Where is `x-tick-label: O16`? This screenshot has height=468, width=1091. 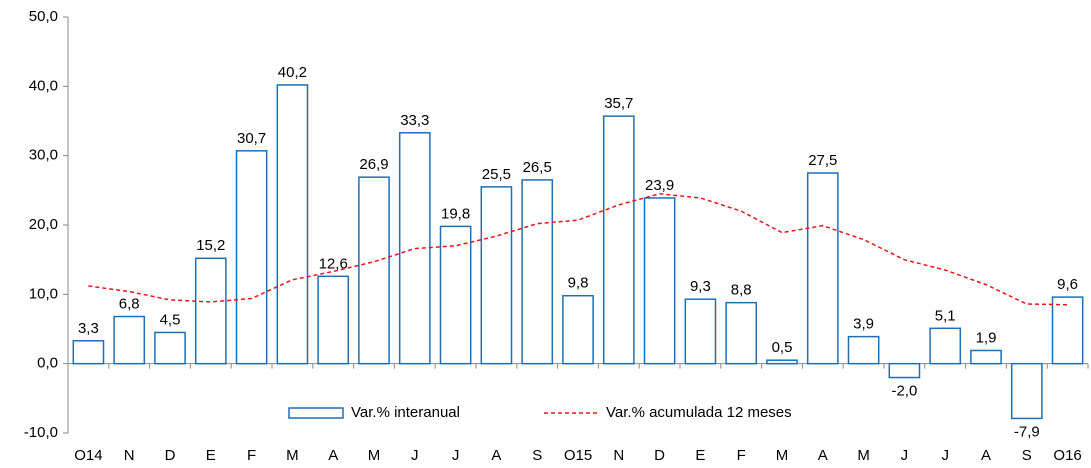
x-tick-label: O16 is located at coordinates (1067, 455).